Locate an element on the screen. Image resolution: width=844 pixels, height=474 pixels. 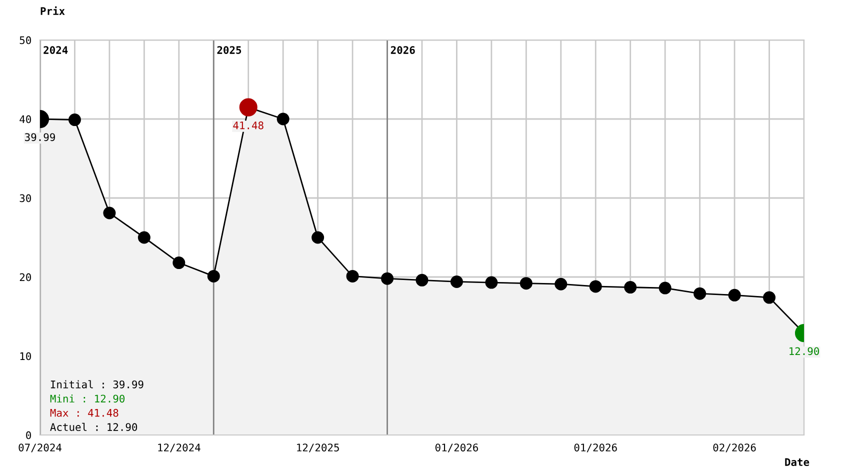
y-tick-label: 20 is located at coordinates (25, 277).